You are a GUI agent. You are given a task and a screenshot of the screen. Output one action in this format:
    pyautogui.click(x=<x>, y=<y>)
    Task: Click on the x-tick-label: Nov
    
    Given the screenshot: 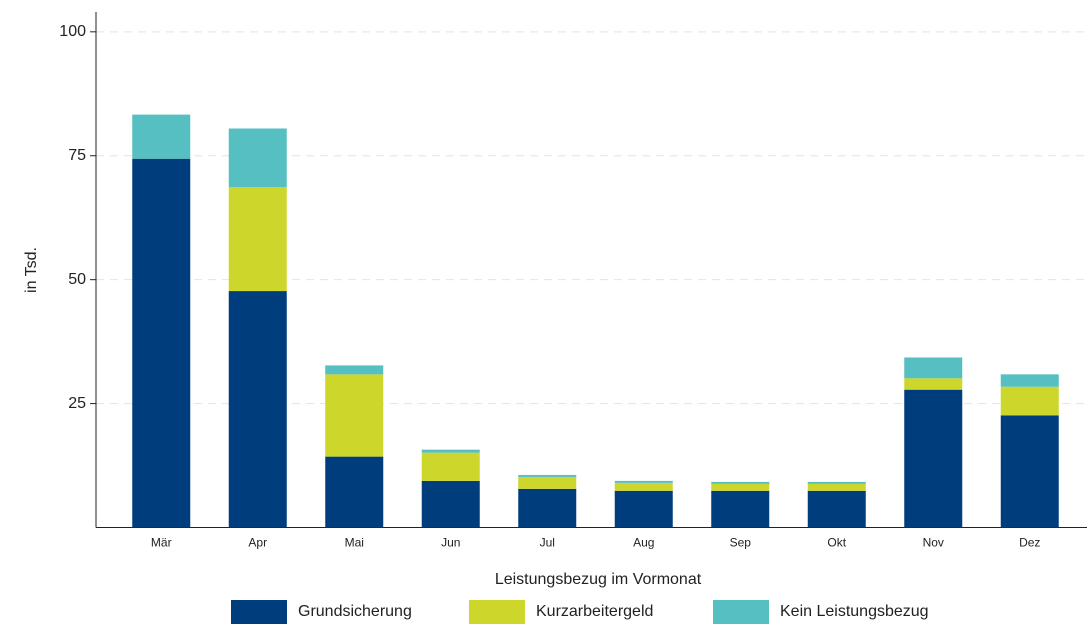 What is the action you would take?
    pyautogui.click(x=933, y=543)
    